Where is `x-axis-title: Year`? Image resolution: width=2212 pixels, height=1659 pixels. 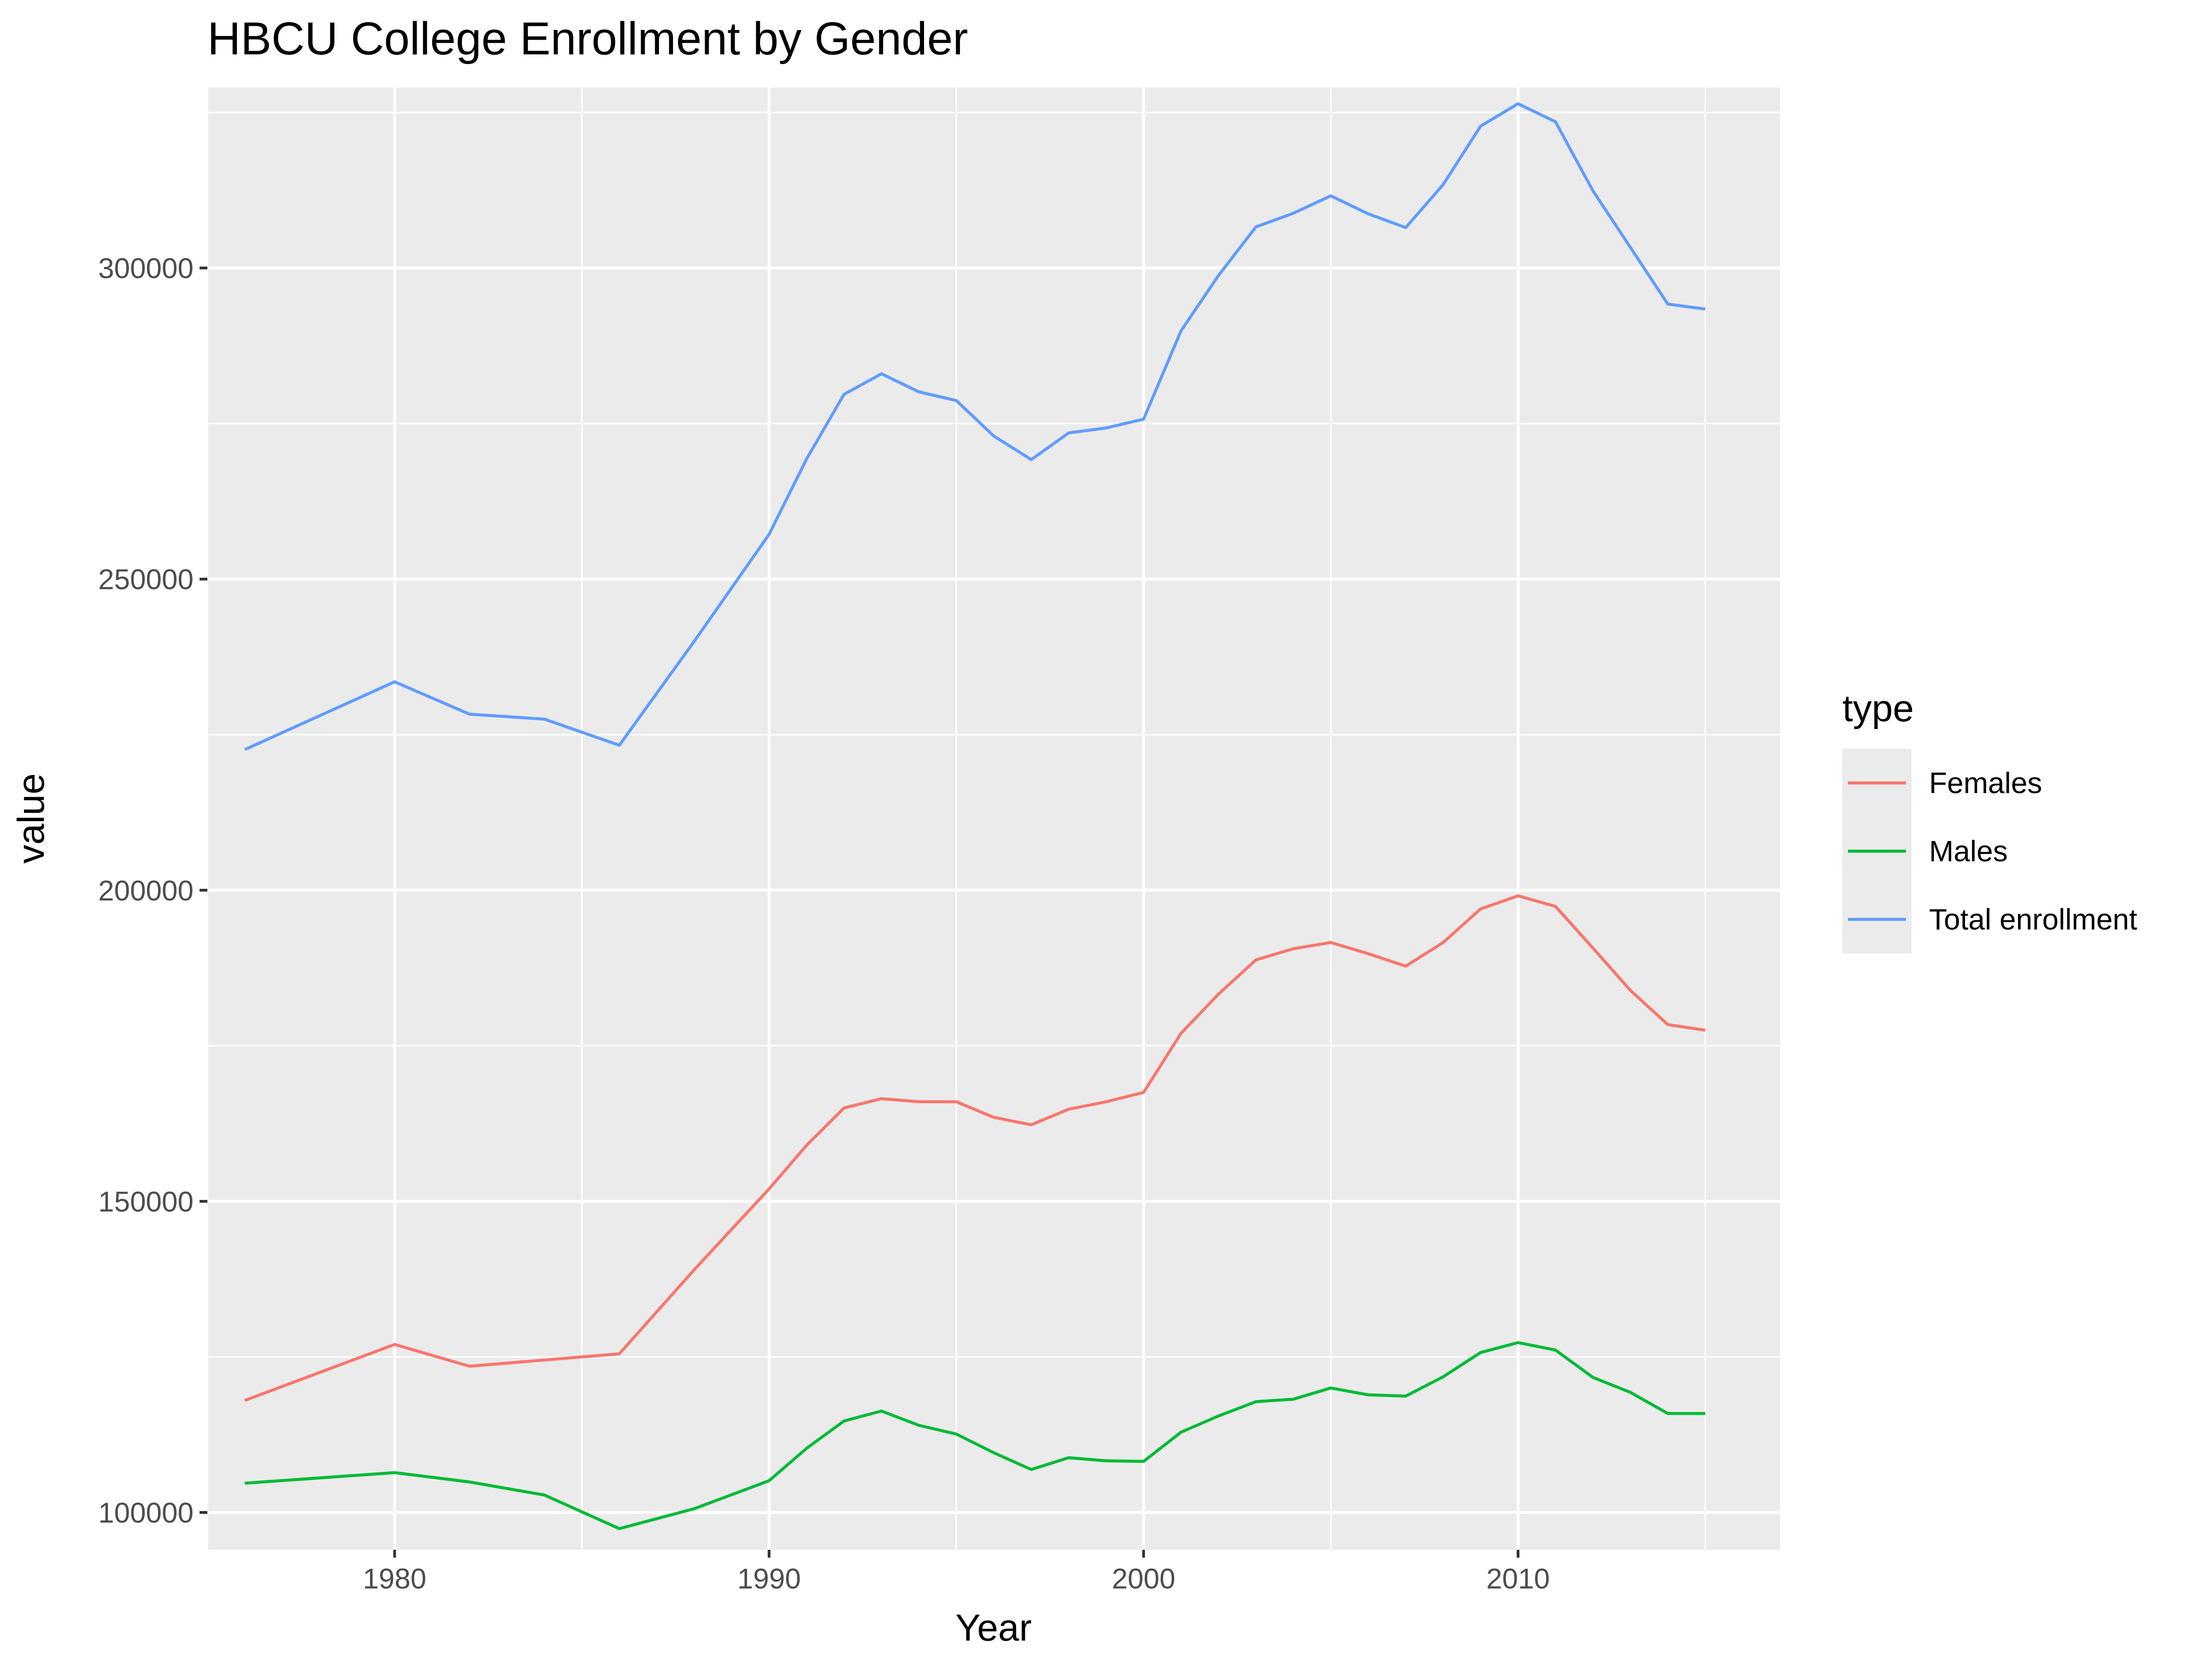 x-axis-title: Year is located at coordinates (993, 1628).